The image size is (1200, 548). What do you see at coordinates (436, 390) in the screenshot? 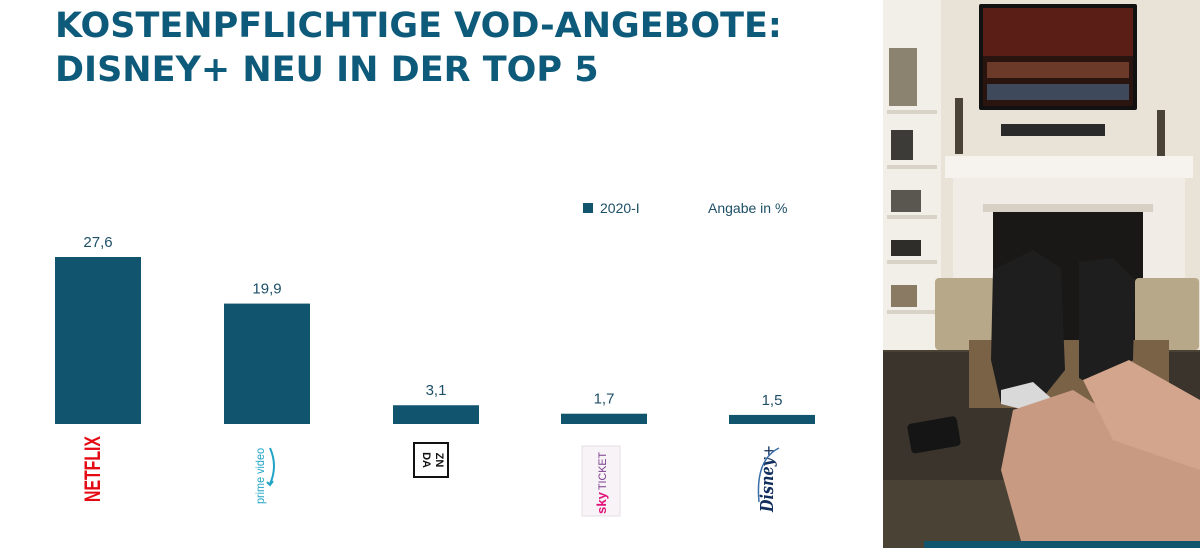
I see `data-label-2: 3,1` at bounding box center [436, 390].